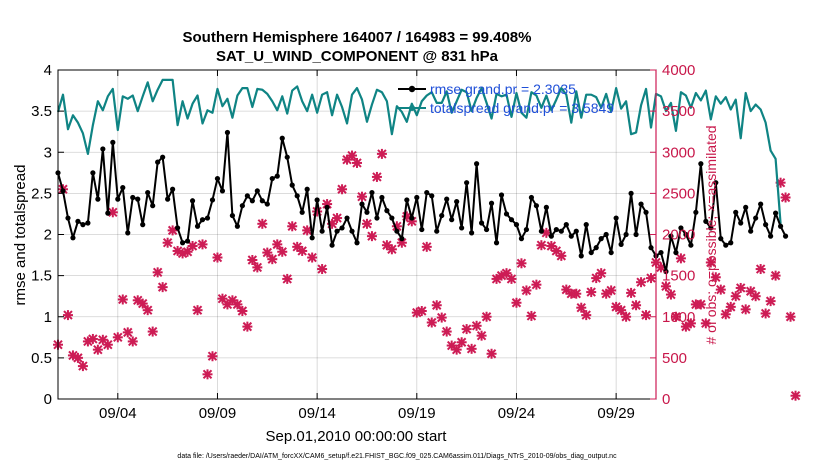 This screenshot has height=470, width=830. What do you see at coordinates (503, 89) in the screenshot?
I see `legend-rmse-label: rmse grand.pr = 2.3035` at bounding box center [503, 89].